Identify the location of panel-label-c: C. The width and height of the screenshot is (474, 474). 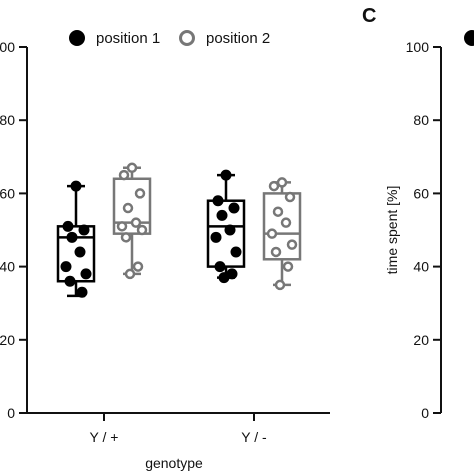
(369, 16).